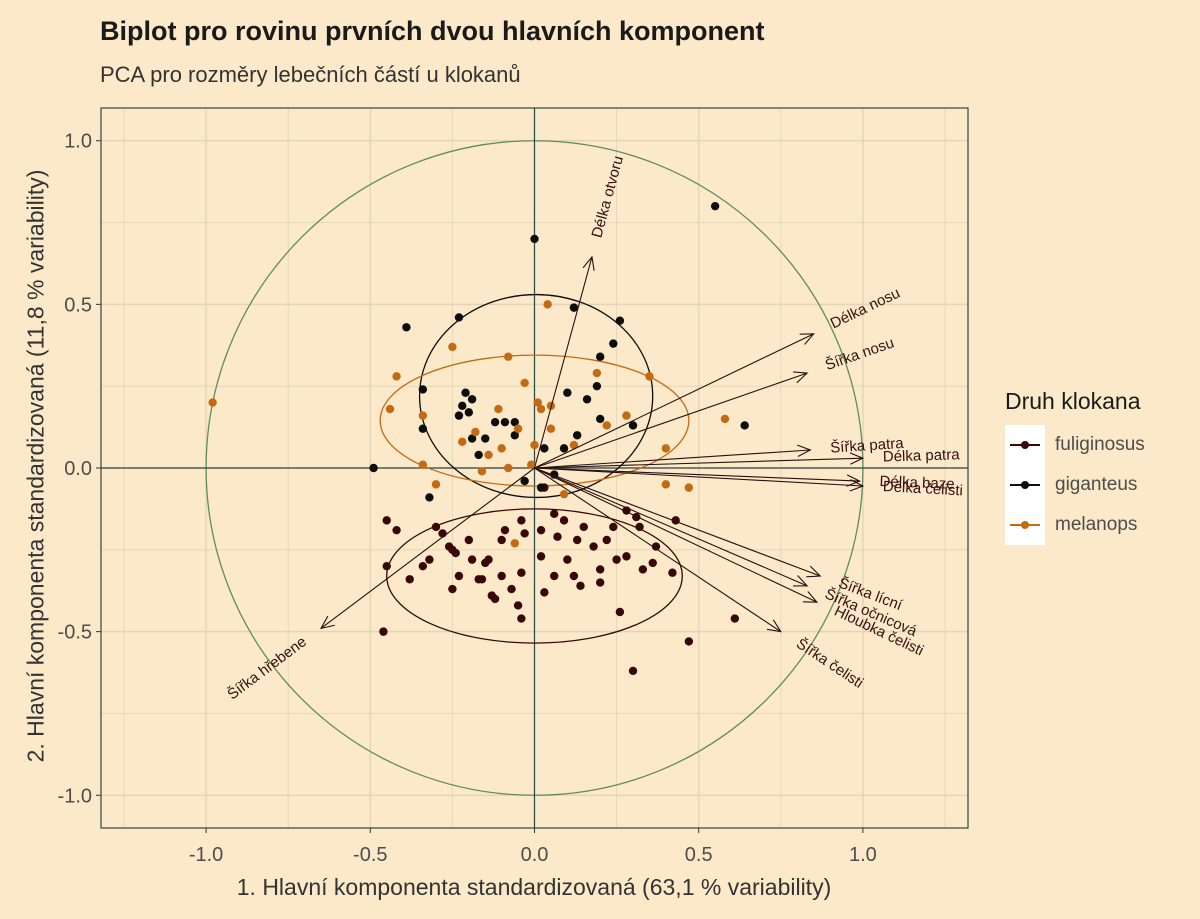 This screenshot has width=1200, height=919. Describe the element at coordinates (859, 354) in the screenshot. I see `loading-label: Šířka nosu` at that location.